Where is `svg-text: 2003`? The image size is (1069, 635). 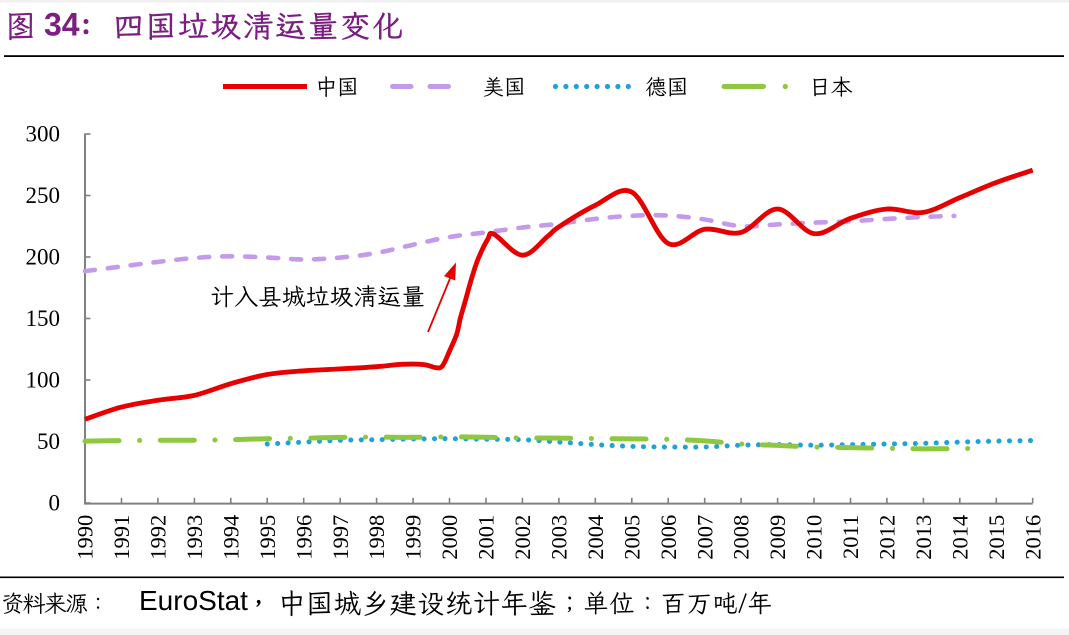
svg-text: 2003 is located at coordinates (559, 537).